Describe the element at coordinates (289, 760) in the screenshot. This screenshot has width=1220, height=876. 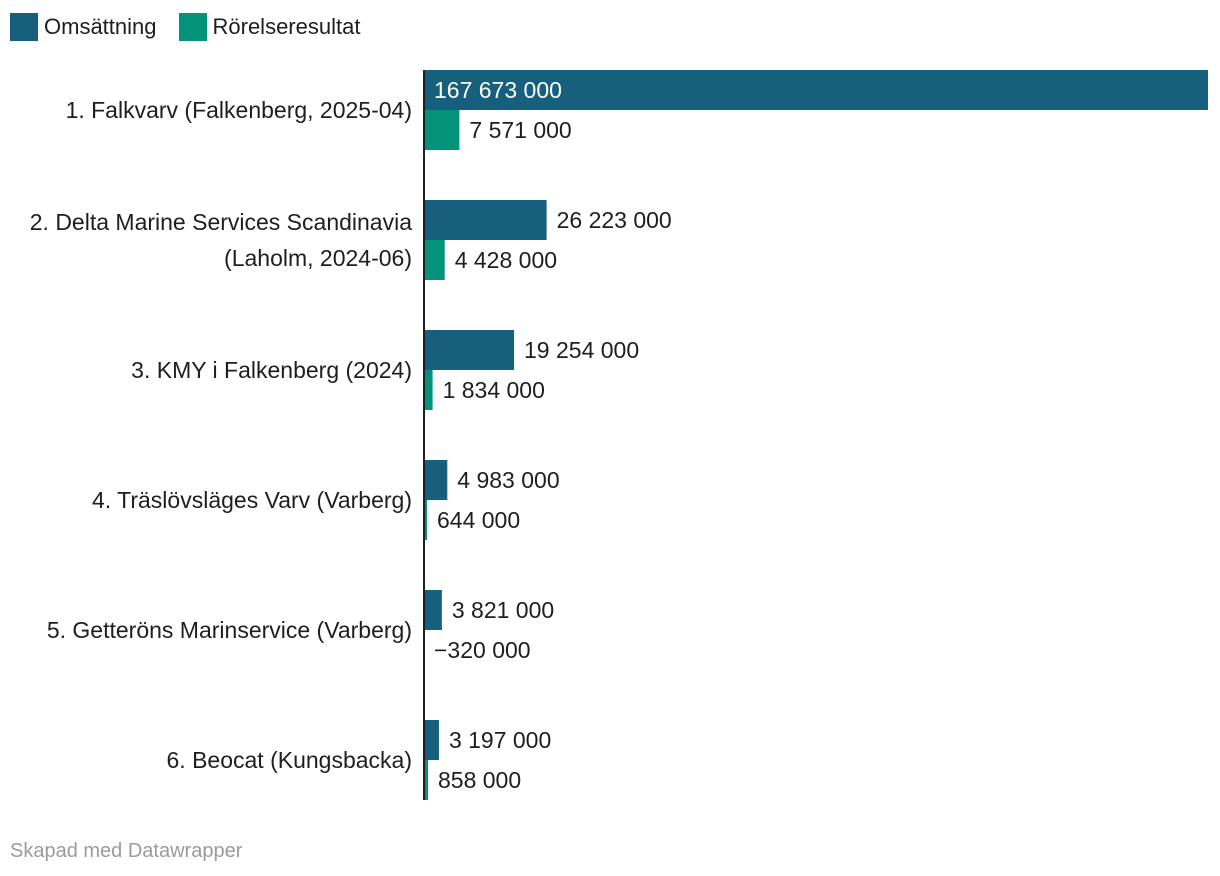
I see `category-label: 6. Beocat (Kungsbacka)` at that location.